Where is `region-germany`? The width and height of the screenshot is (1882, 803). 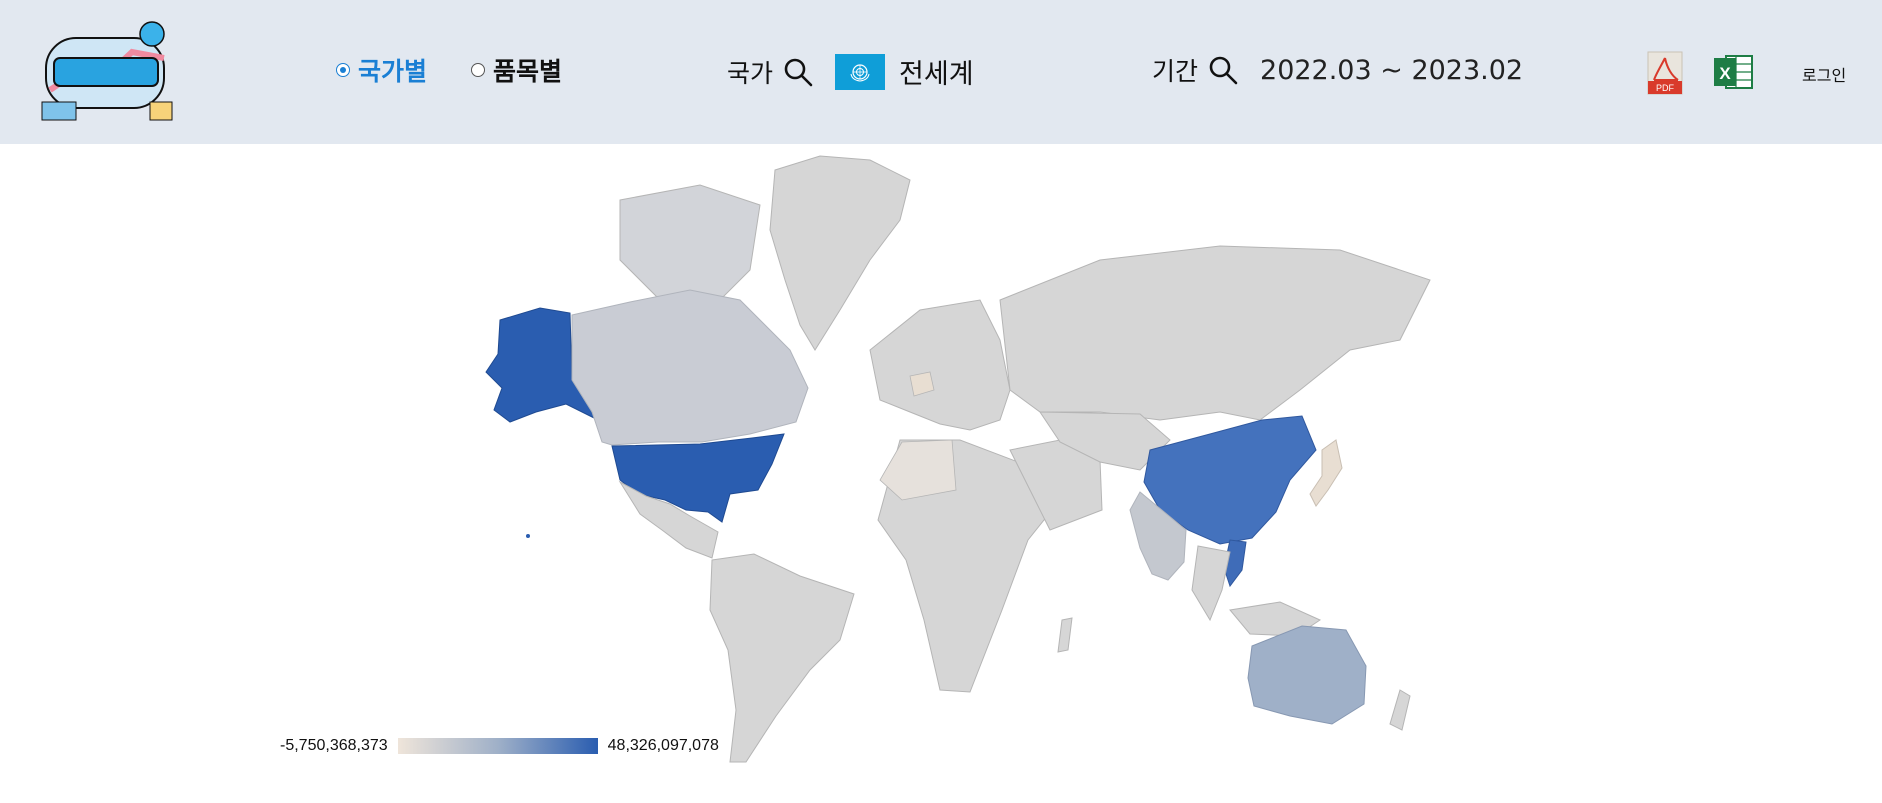 region-germany is located at coordinates (922, 384).